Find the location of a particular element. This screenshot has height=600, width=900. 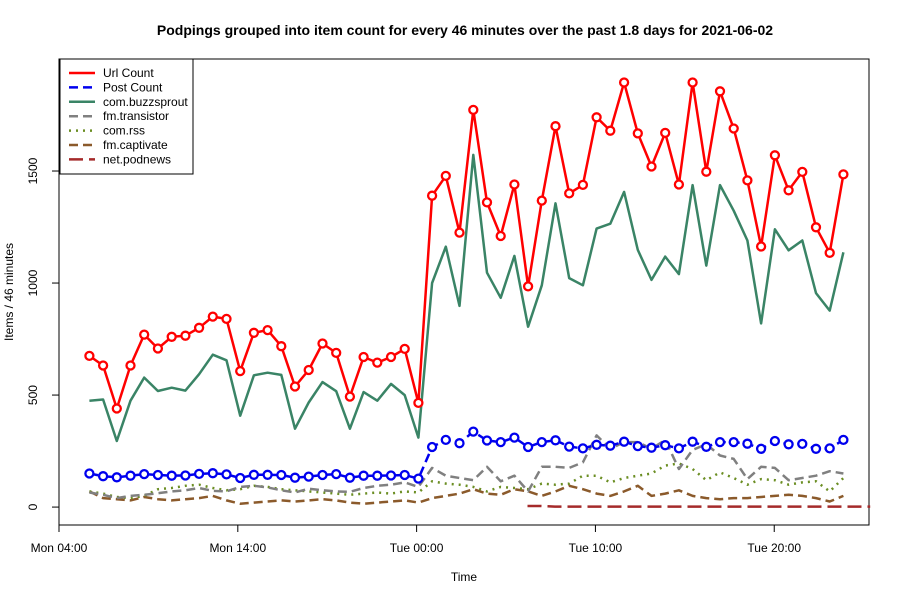

legend-label: com.rss is located at coordinates (124, 131).